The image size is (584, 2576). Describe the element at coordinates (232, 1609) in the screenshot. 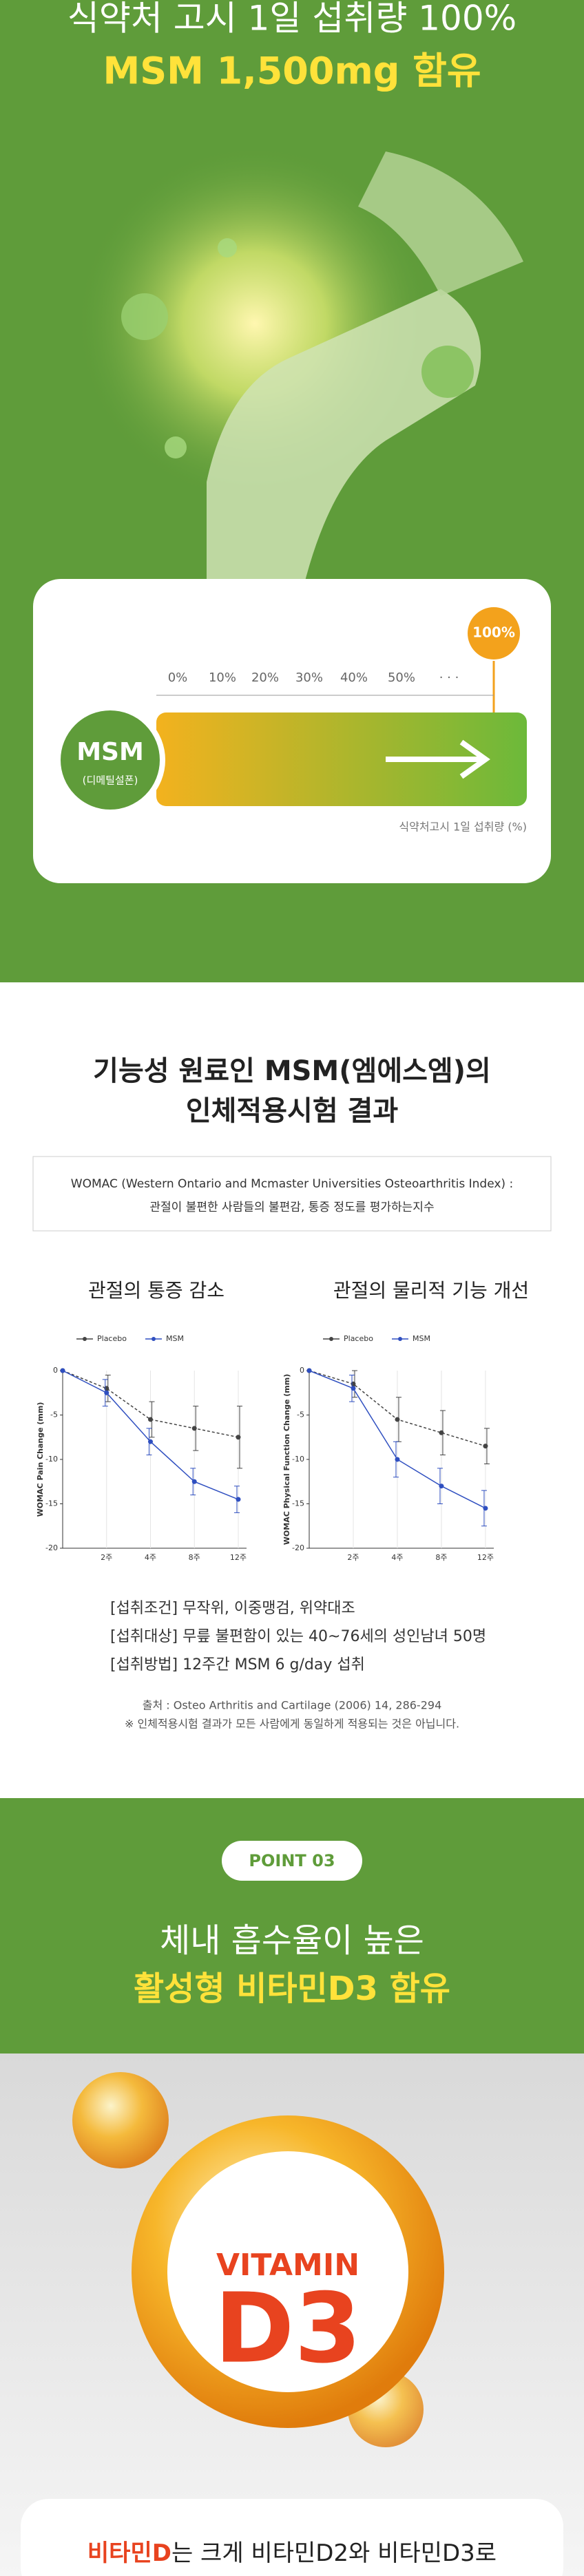

I see `condition: [섭취조건] 무작위, 이중맹검, 위약대조` at that location.